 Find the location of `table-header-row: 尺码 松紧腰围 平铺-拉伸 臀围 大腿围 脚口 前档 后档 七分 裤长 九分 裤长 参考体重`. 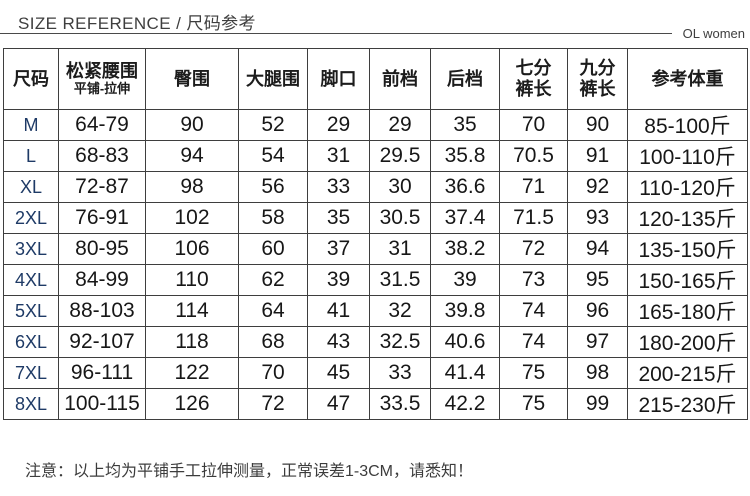

table-header-row: 尺码 松紧腰围 平铺-拉伸 臀围 大腿围 脚口 前档 后档 七分 裤长 九分 裤长 参考体重 is located at coordinates (375, 79).